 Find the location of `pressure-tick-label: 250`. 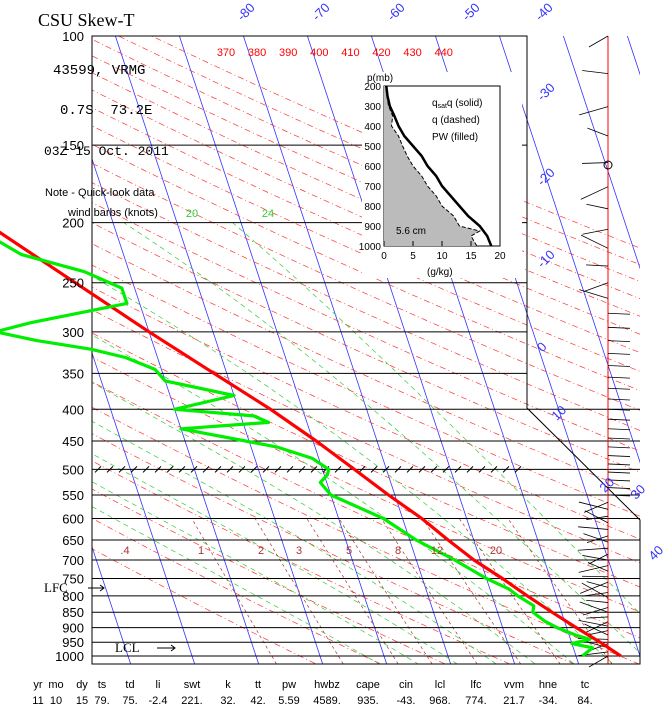

pressure-tick-label: 250 is located at coordinates (73, 283).